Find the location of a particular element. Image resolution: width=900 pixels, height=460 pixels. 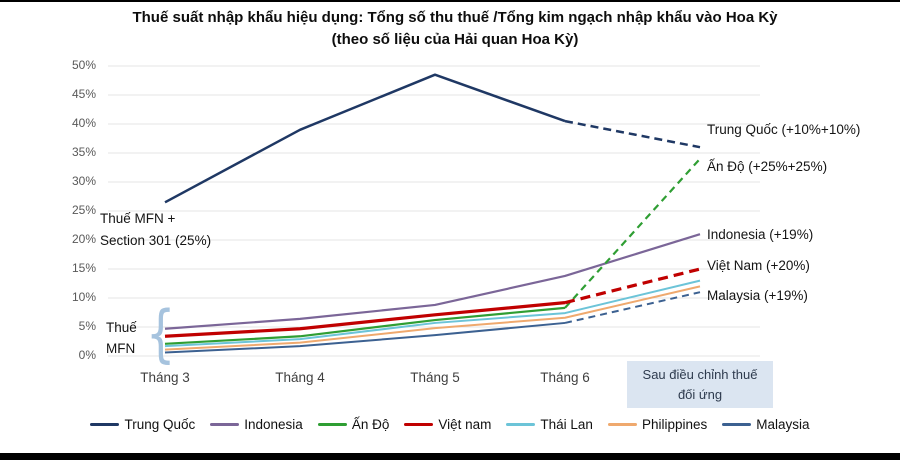

annotation-line: Thuế is located at coordinates (121, 327).